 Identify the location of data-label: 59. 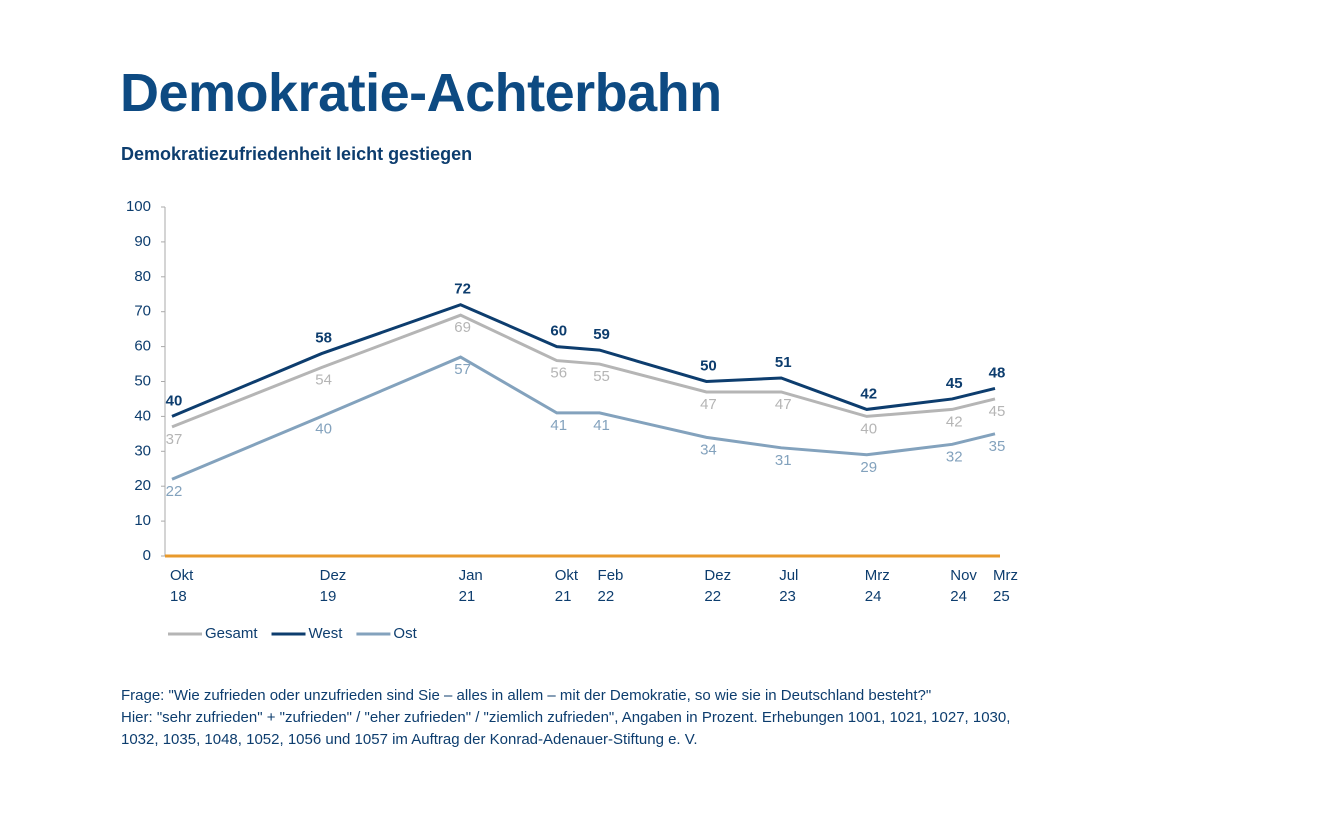
(601, 334).